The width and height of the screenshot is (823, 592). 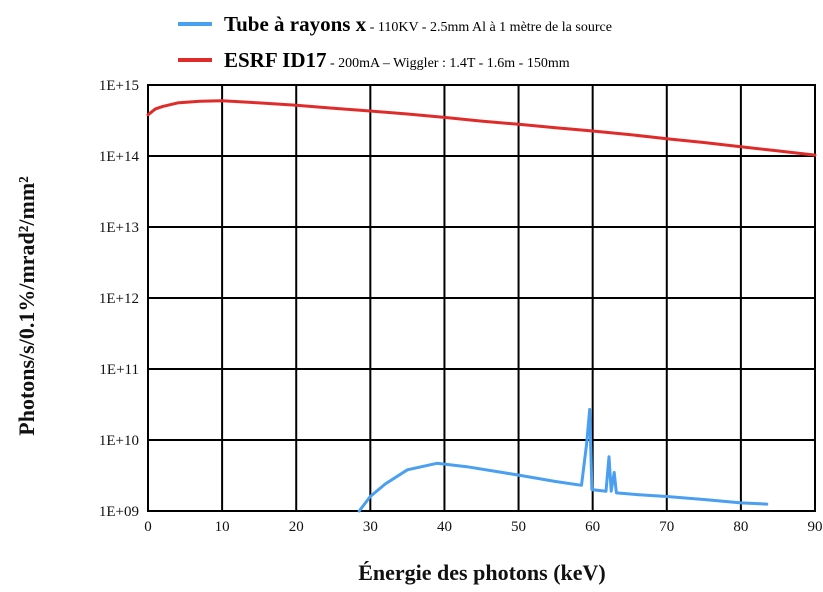 I want to click on x-tick-label: 30, so click(x=370, y=527).